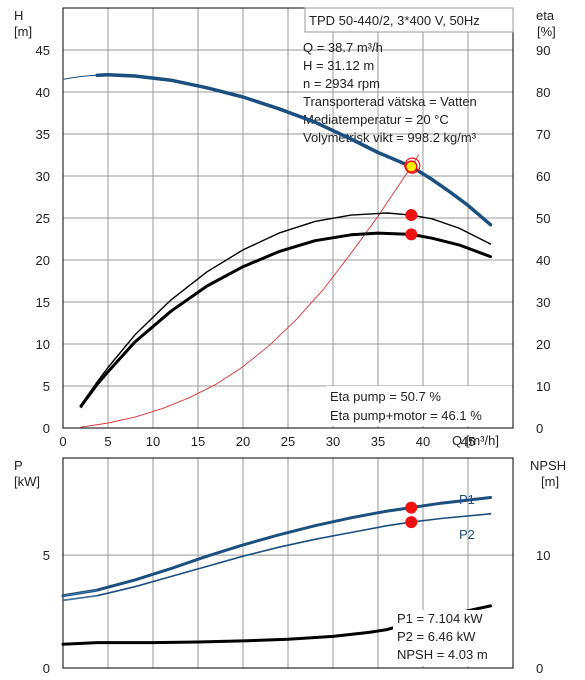 The height and width of the screenshot is (680, 585). I want to click on h-tick-label: 10, so click(43, 344).